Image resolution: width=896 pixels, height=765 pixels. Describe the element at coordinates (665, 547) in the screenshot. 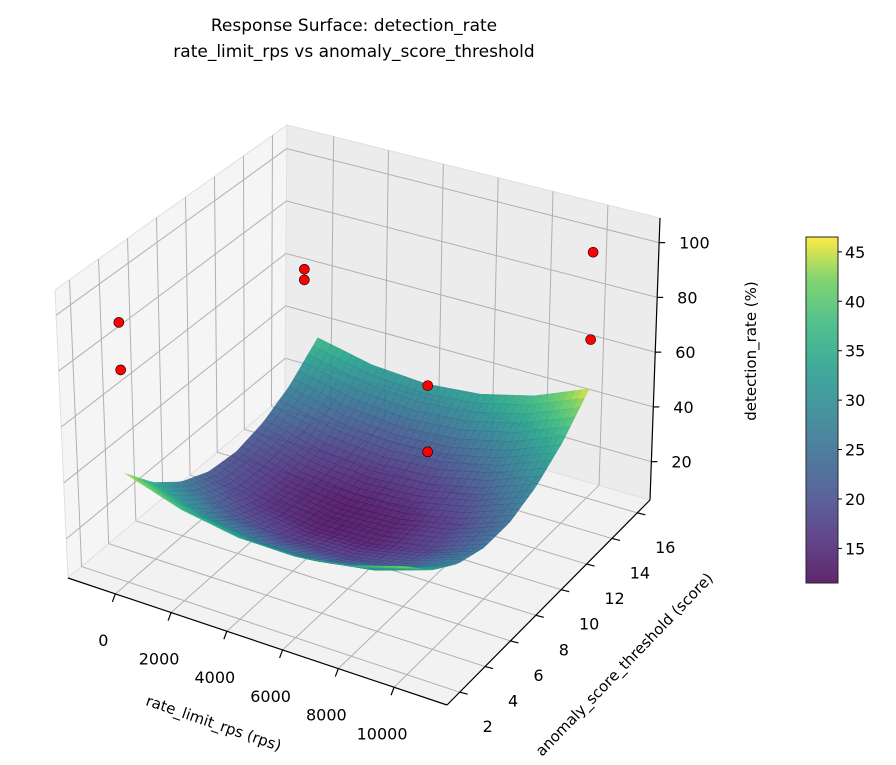

I see `y-tick-label: 16` at that location.